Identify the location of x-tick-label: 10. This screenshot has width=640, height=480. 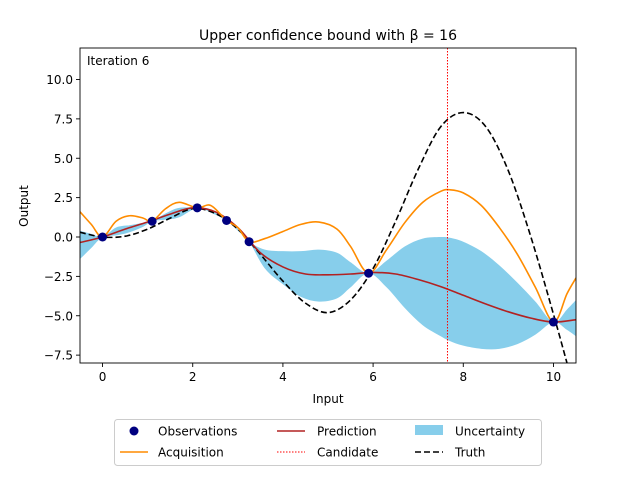
(553, 377).